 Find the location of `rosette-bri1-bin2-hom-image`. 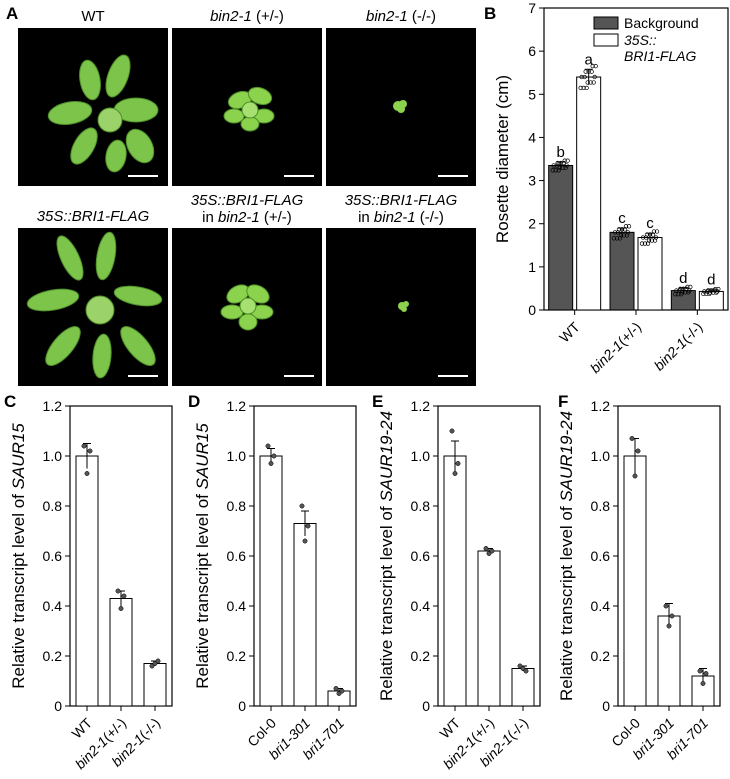

rosette-bri1-bin2-hom-image is located at coordinates (403, 306).